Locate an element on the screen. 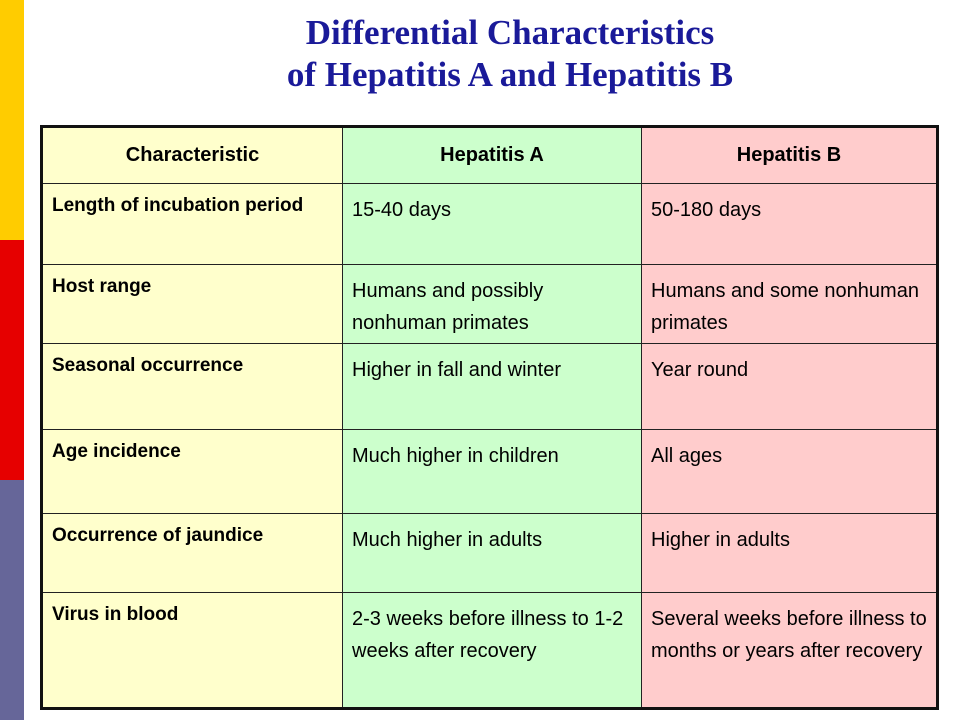 Image resolution: width=960 pixels, height=720 pixels. row-label: Seasonal occurrence is located at coordinates (191, 386).